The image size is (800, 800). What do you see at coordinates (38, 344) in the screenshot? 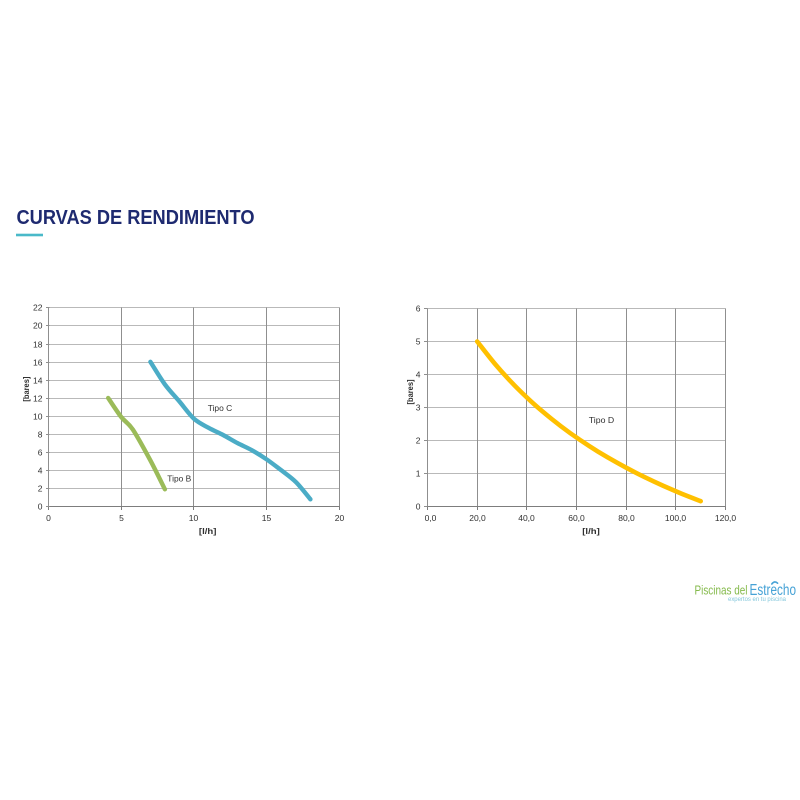
I see `svg-text: 18` at bounding box center [38, 344].